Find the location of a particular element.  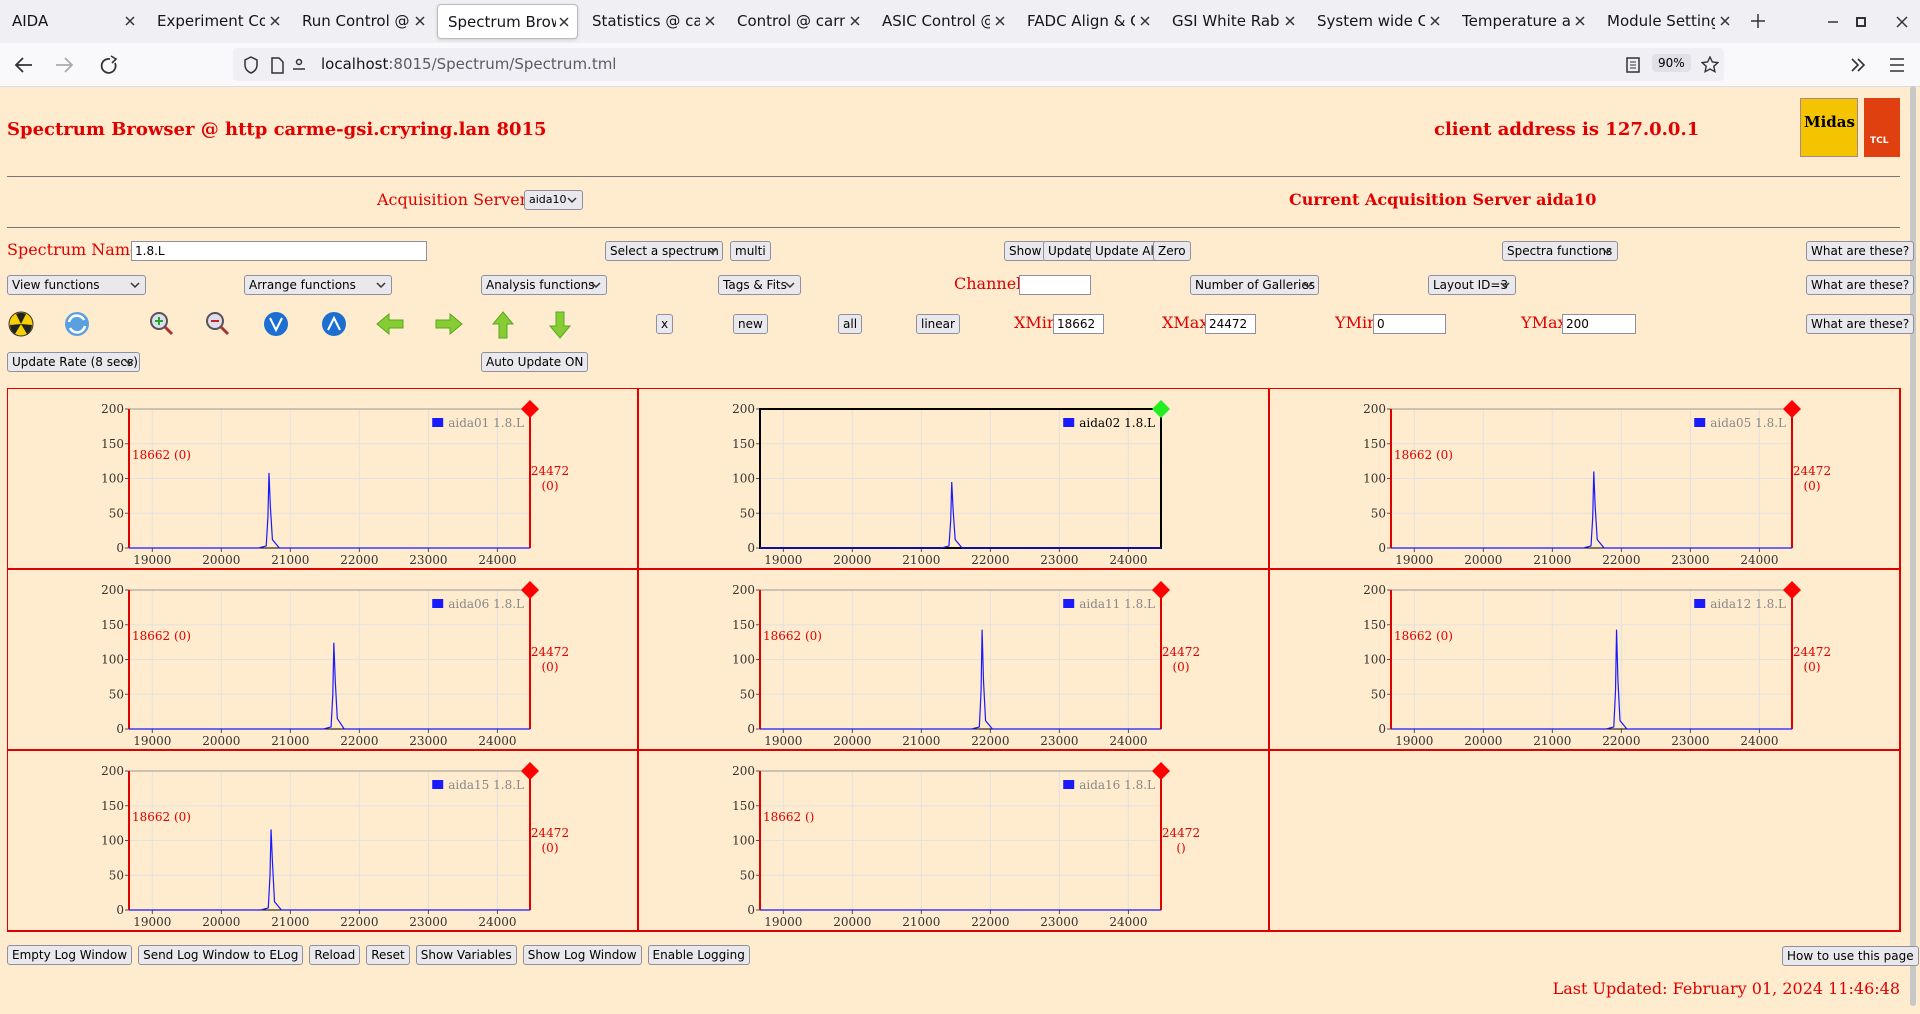

multi-button: multi is located at coordinates (750, 251).